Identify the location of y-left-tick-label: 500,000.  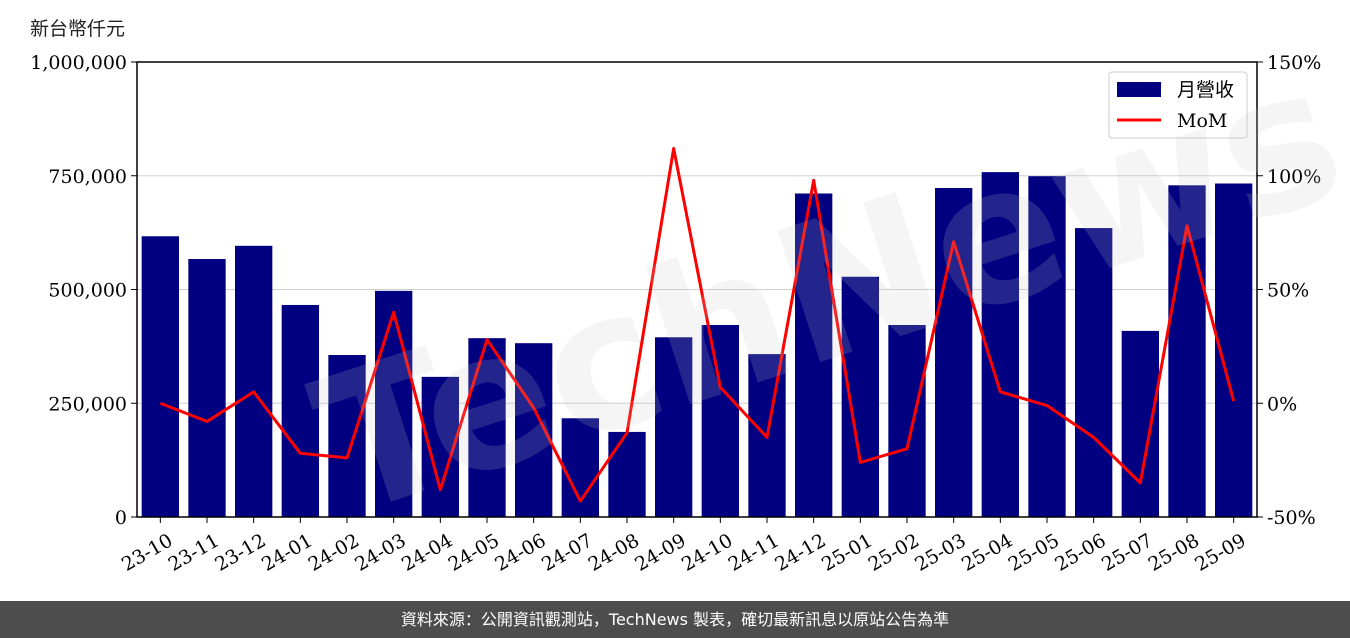
(87, 291).